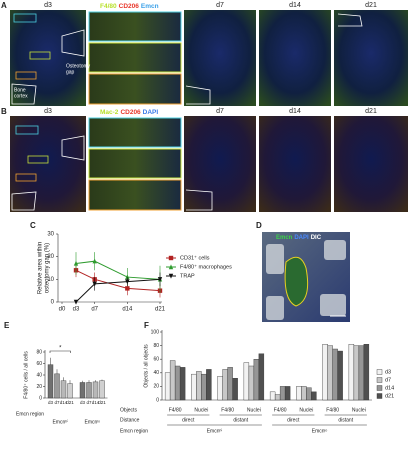  What do you see at coordinates (220, 111) in the screenshot?
I see `day-label: d7` at bounding box center [220, 111].